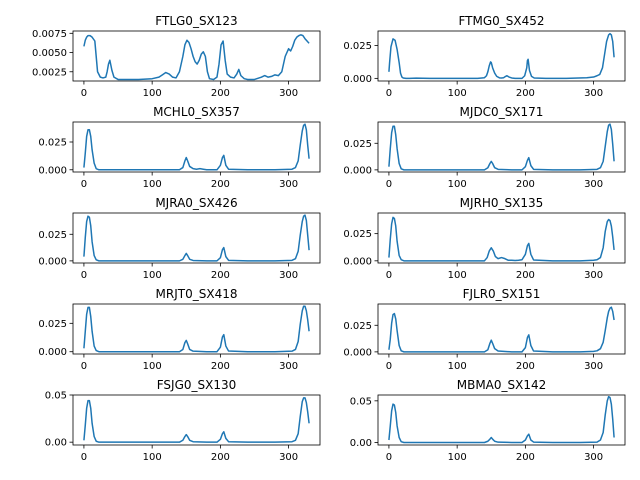 Image resolution: width=640 pixels, height=480 pixels. I want to click on subplot-title: MJRH0_SX135, so click(502, 203).